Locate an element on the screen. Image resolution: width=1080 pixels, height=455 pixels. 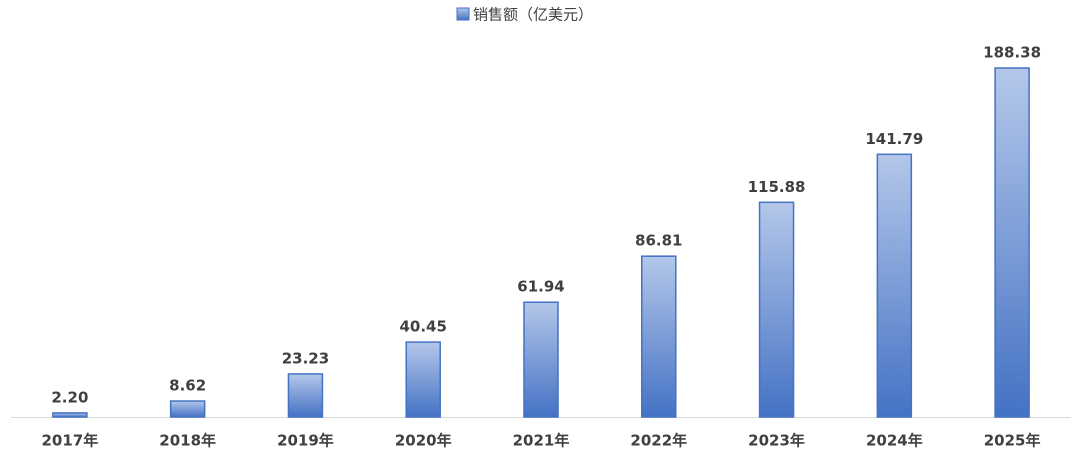
value-label: 141.79 is located at coordinates (894, 139).